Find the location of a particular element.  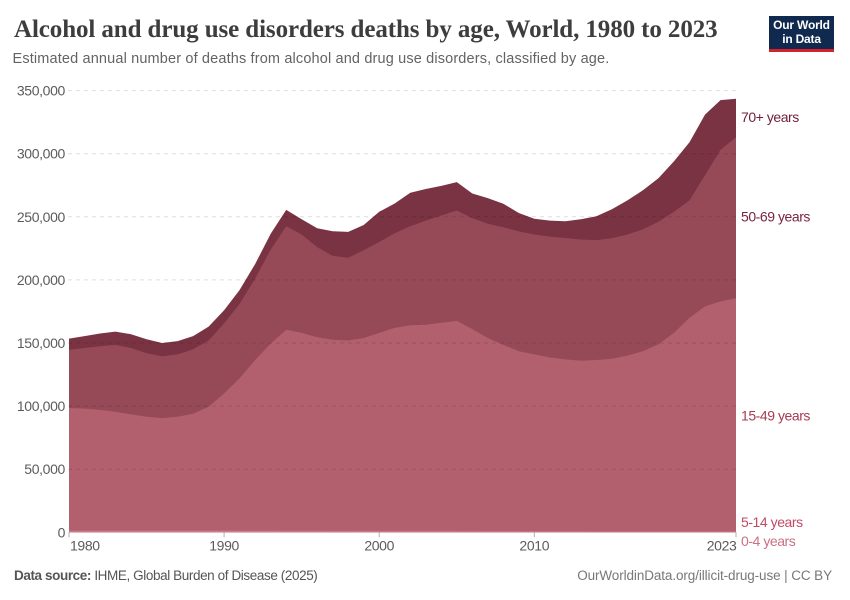

svg-text: 2000 is located at coordinates (379, 546).